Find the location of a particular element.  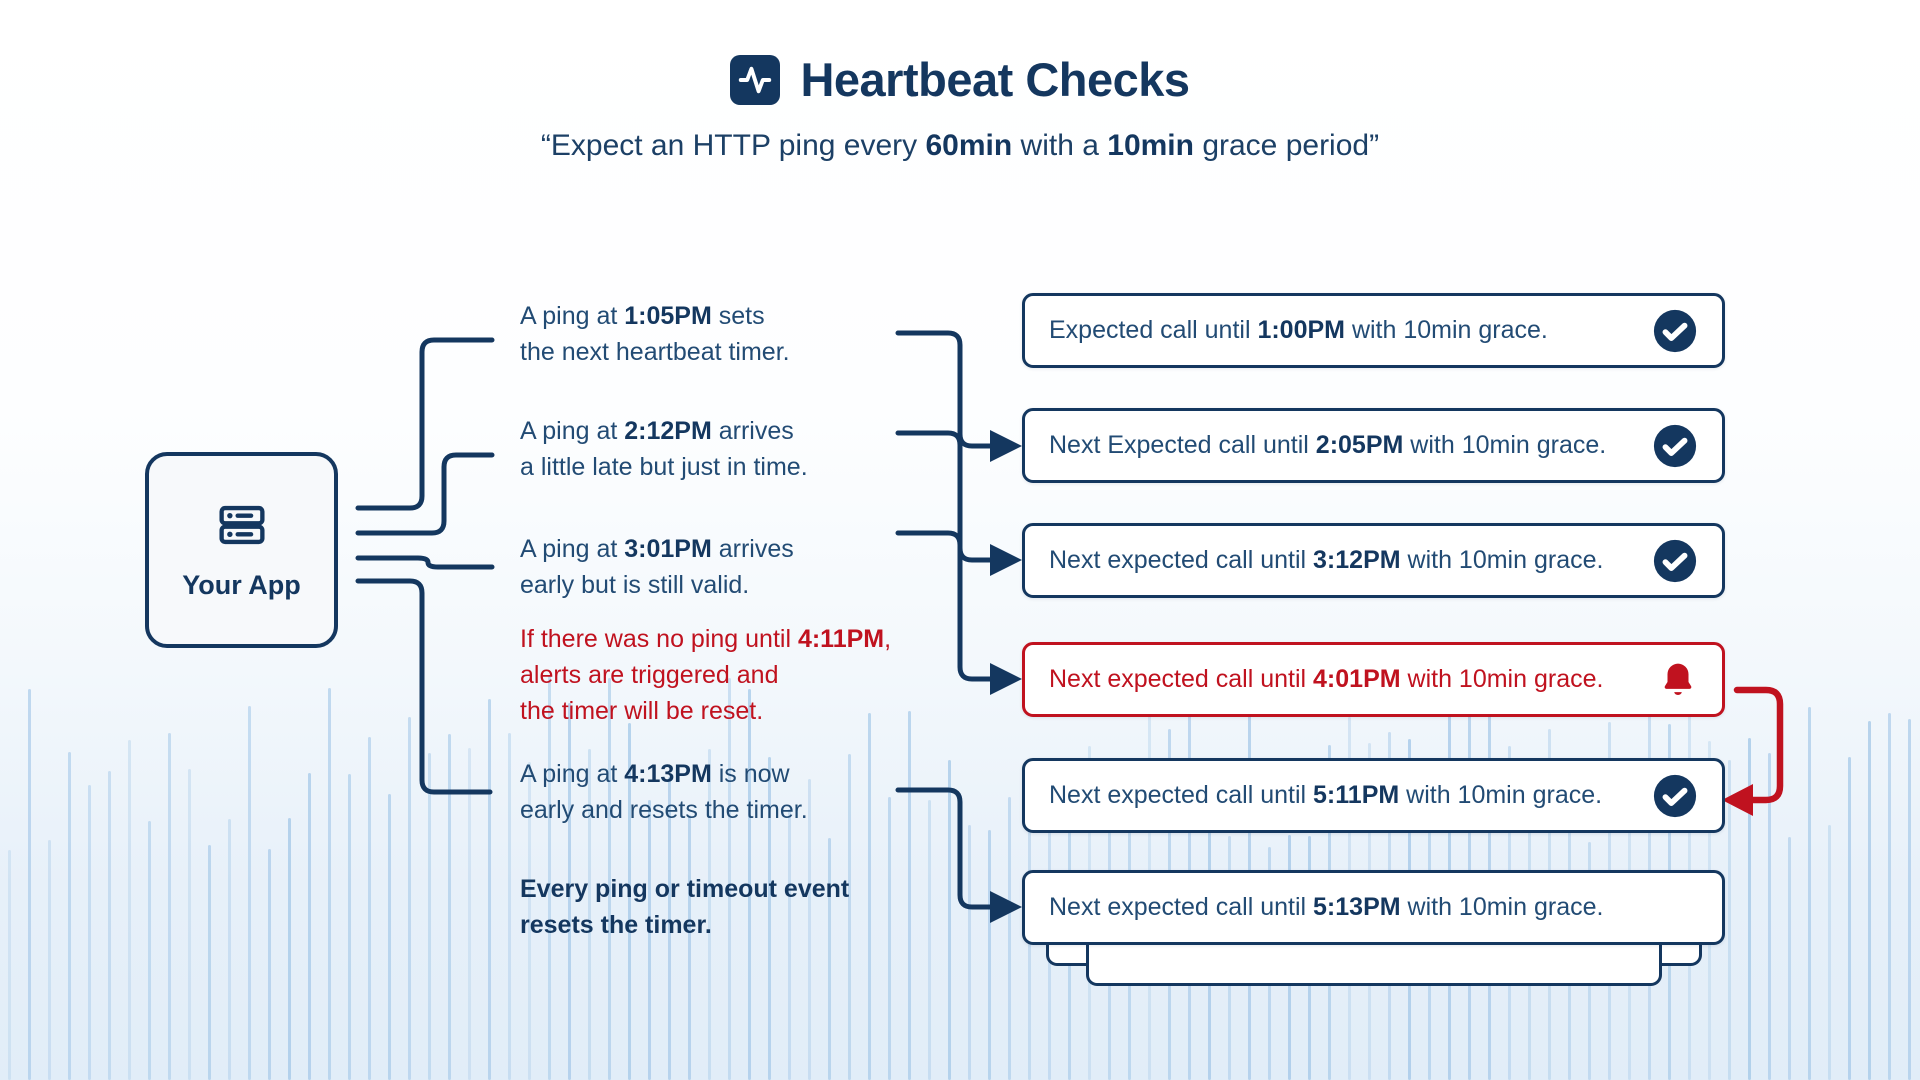

flow-arrows is located at coordinates (945, 620).